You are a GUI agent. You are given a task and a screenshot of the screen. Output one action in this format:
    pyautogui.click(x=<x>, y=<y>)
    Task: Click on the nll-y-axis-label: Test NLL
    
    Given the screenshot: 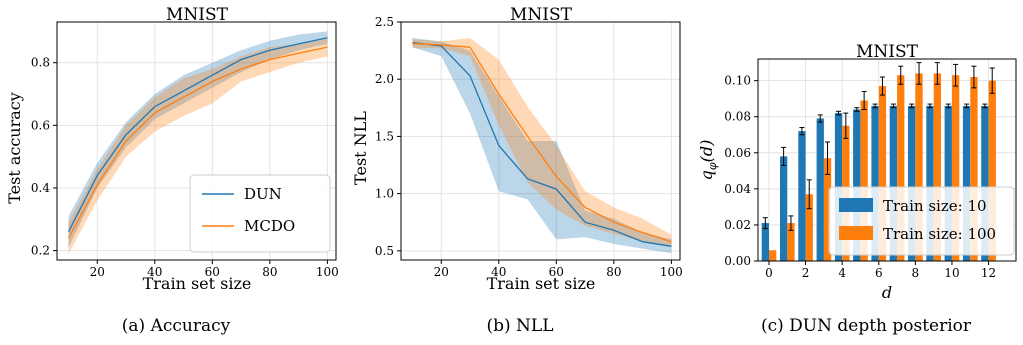 What is the action you would take?
    pyautogui.click(x=360, y=148)
    